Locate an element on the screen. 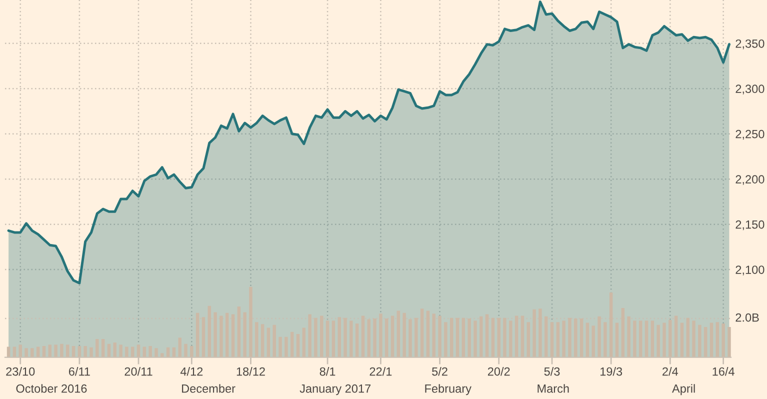 The width and height of the screenshot is (767, 399). x-tick-label: 4/12 is located at coordinates (191, 371).